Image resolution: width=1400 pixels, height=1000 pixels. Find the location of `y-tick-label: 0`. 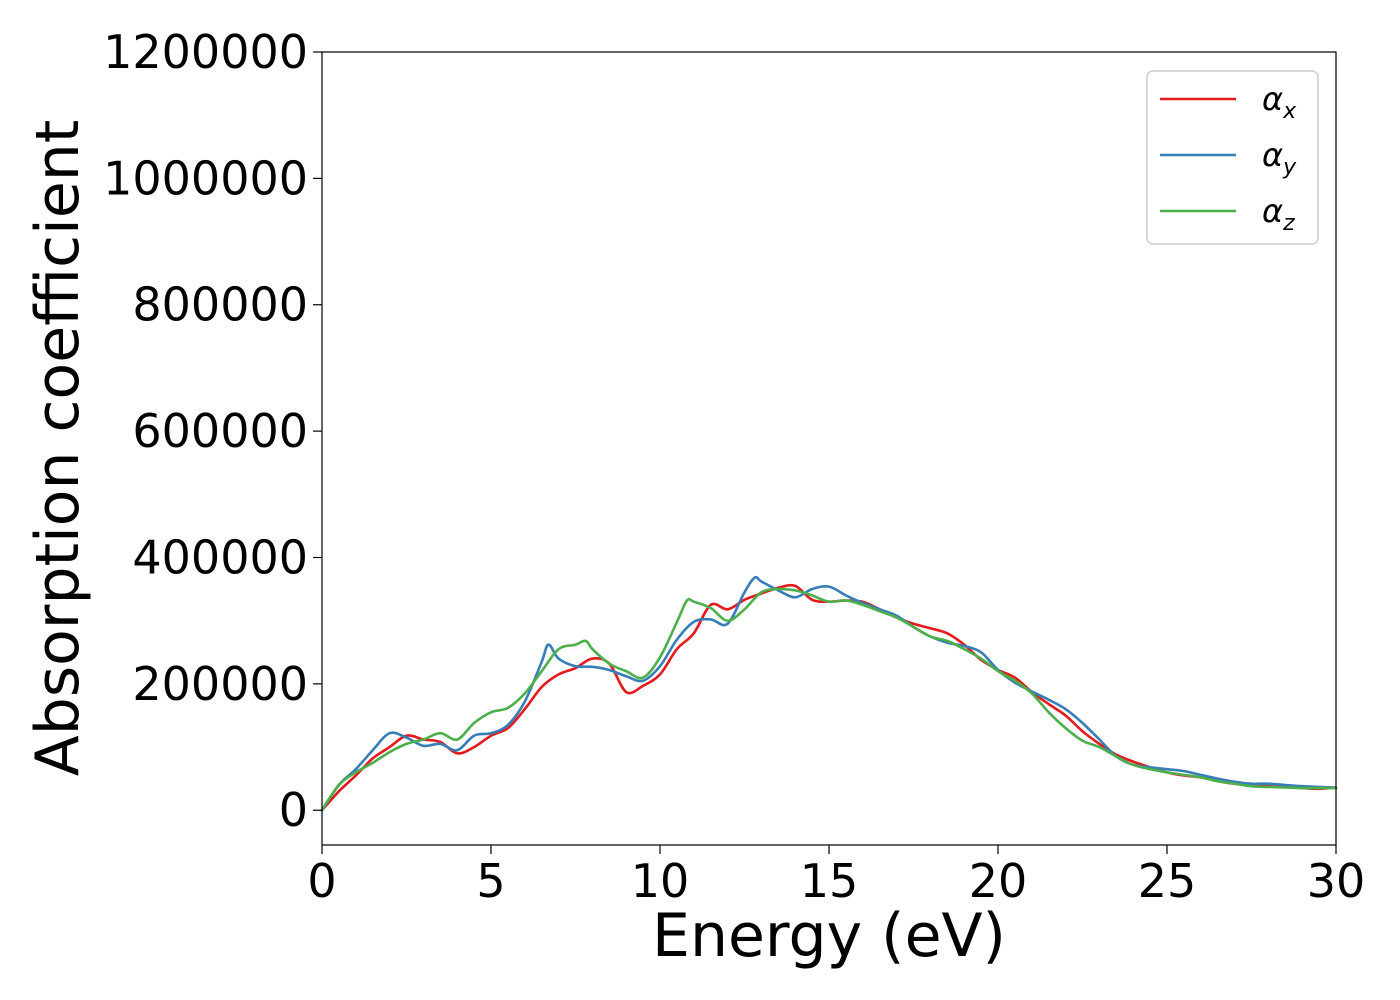

y-tick-label: 0 is located at coordinates (293, 810).